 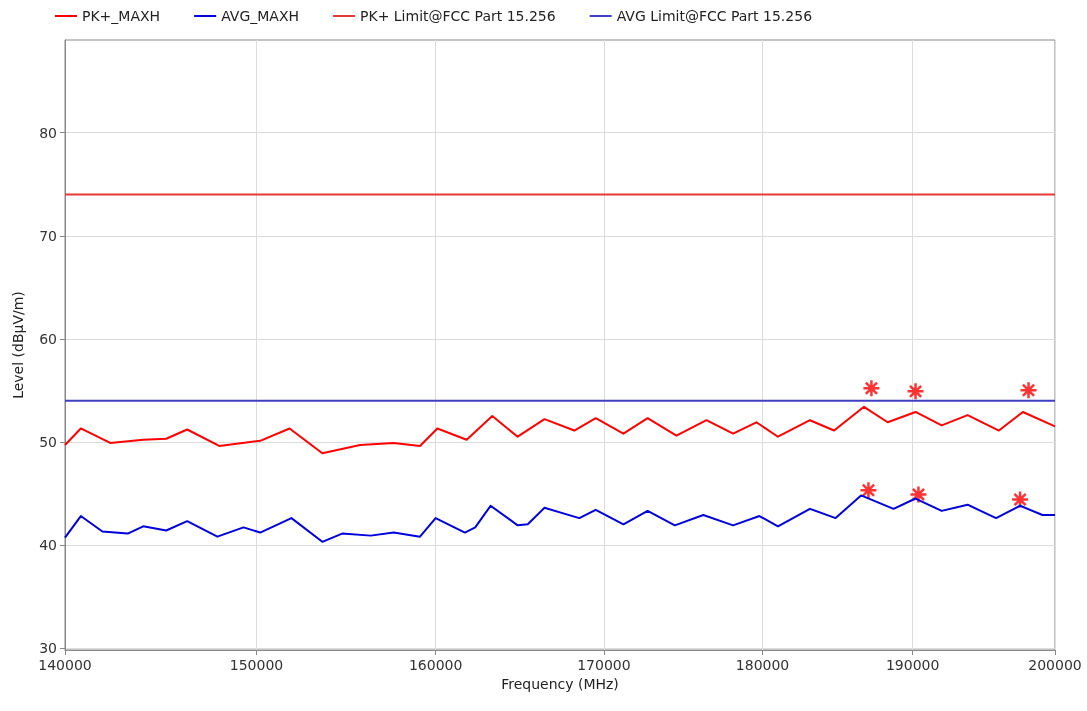 I want to click on x-tick-label: 200000, so click(x=1055, y=665).